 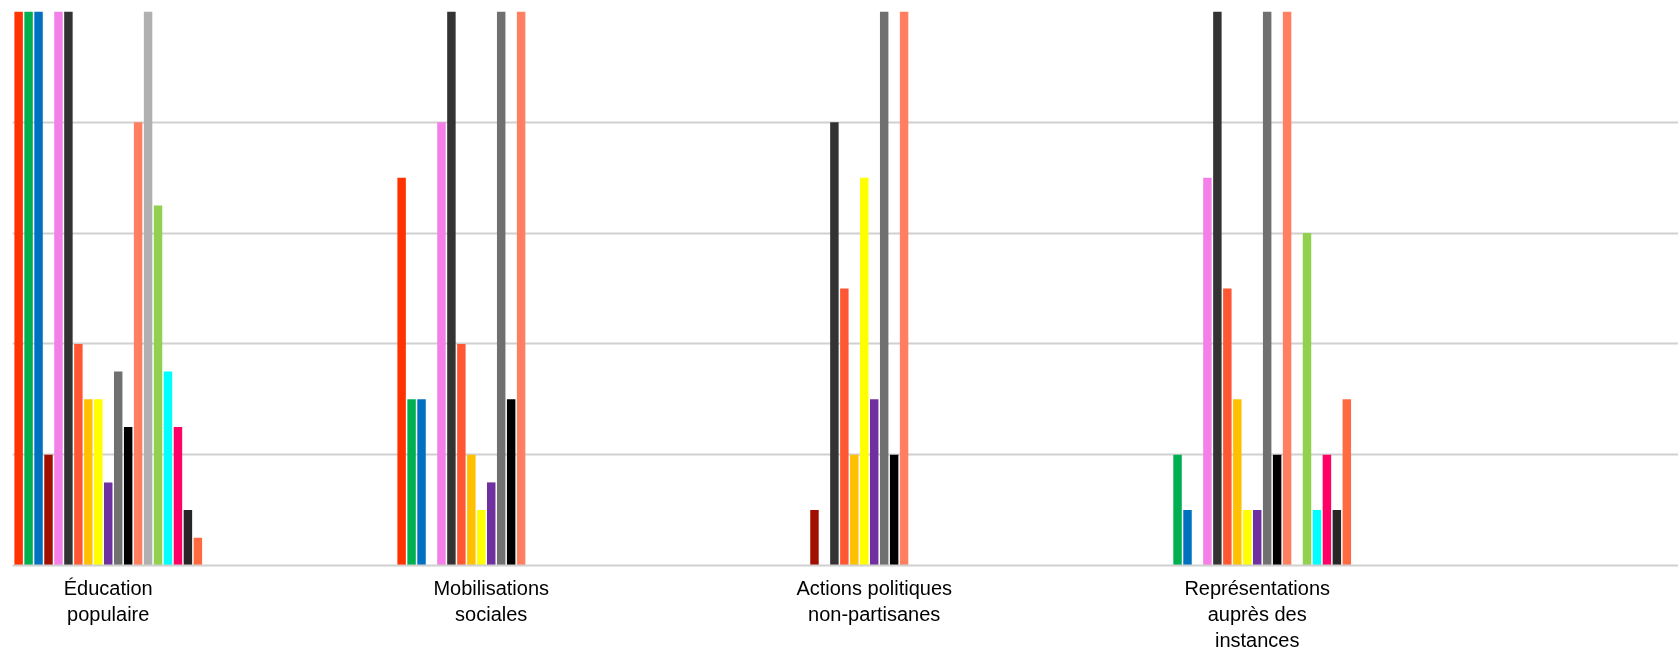 I want to click on x-tick-label: Mobilisations sociales, so click(x=491, y=600).